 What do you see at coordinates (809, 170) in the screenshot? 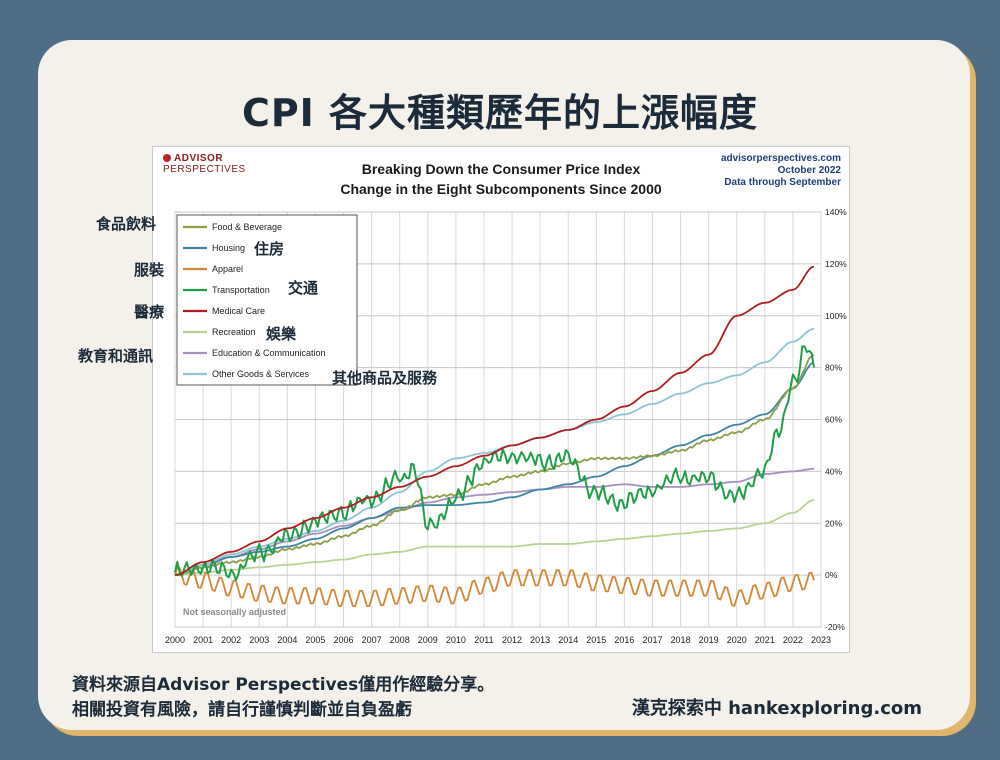
I see `source-line-2: October 2022` at bounding box center [809, 170].